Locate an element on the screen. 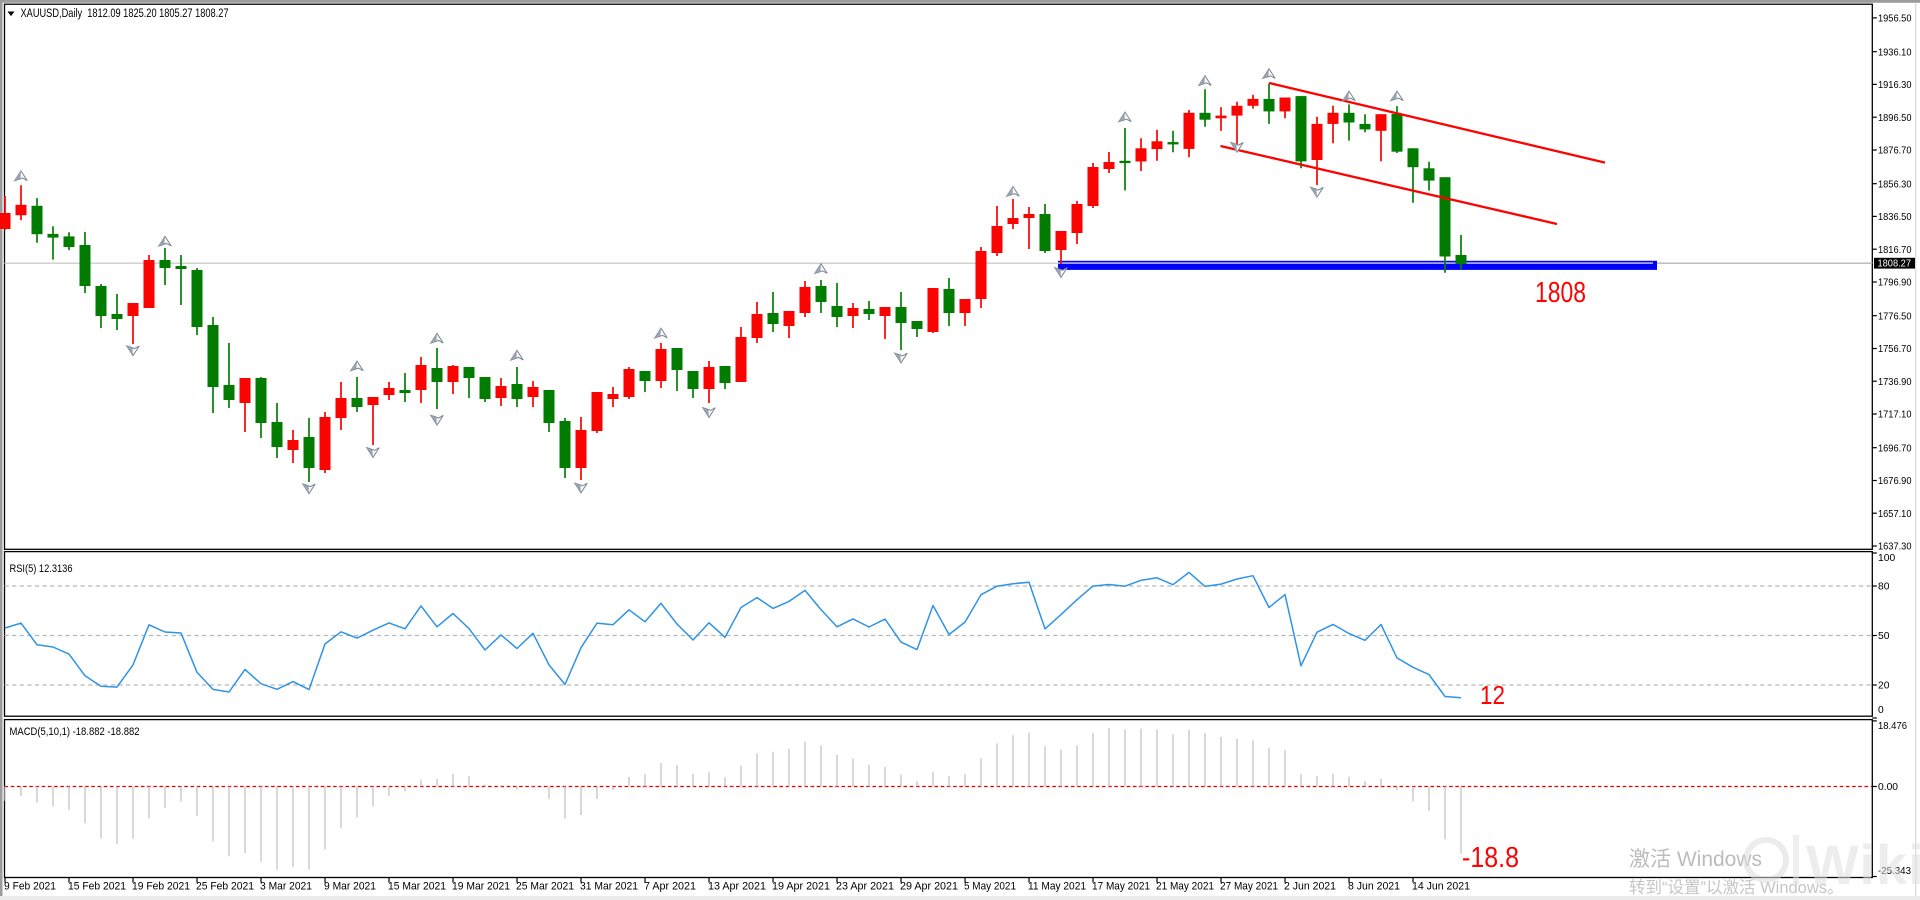  svg-text: 23 Apr 2021 is located at coordinates (865, 887).